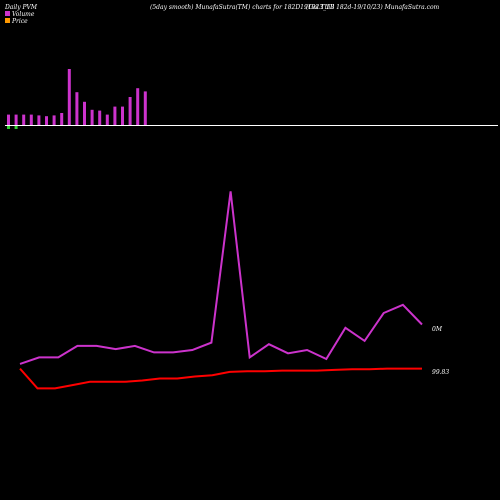 The image size is (500, 500). I want to click on legend-price-swatch, so click(7, 20).